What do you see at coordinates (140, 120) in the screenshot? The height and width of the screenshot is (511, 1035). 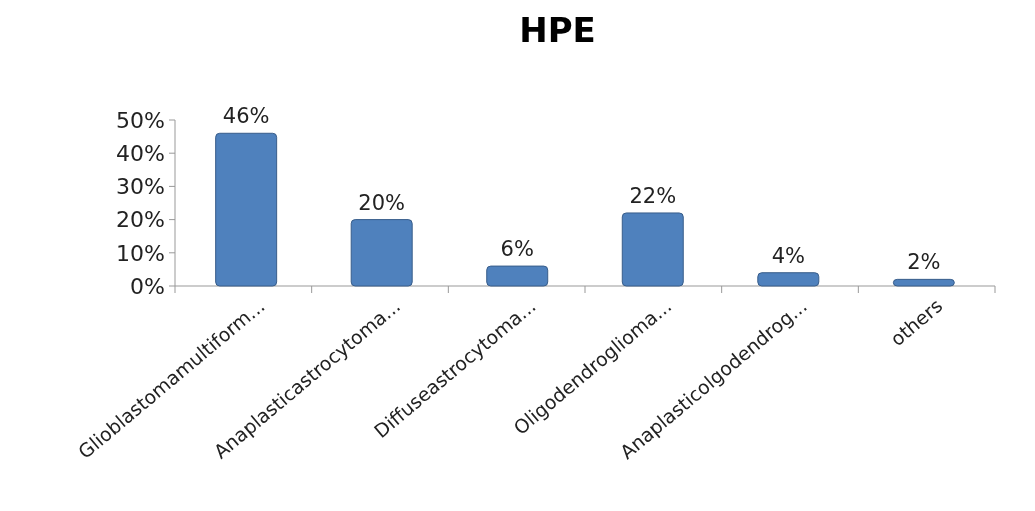 I see `y-tick-label: 50%` at bounding box center [140, 120].